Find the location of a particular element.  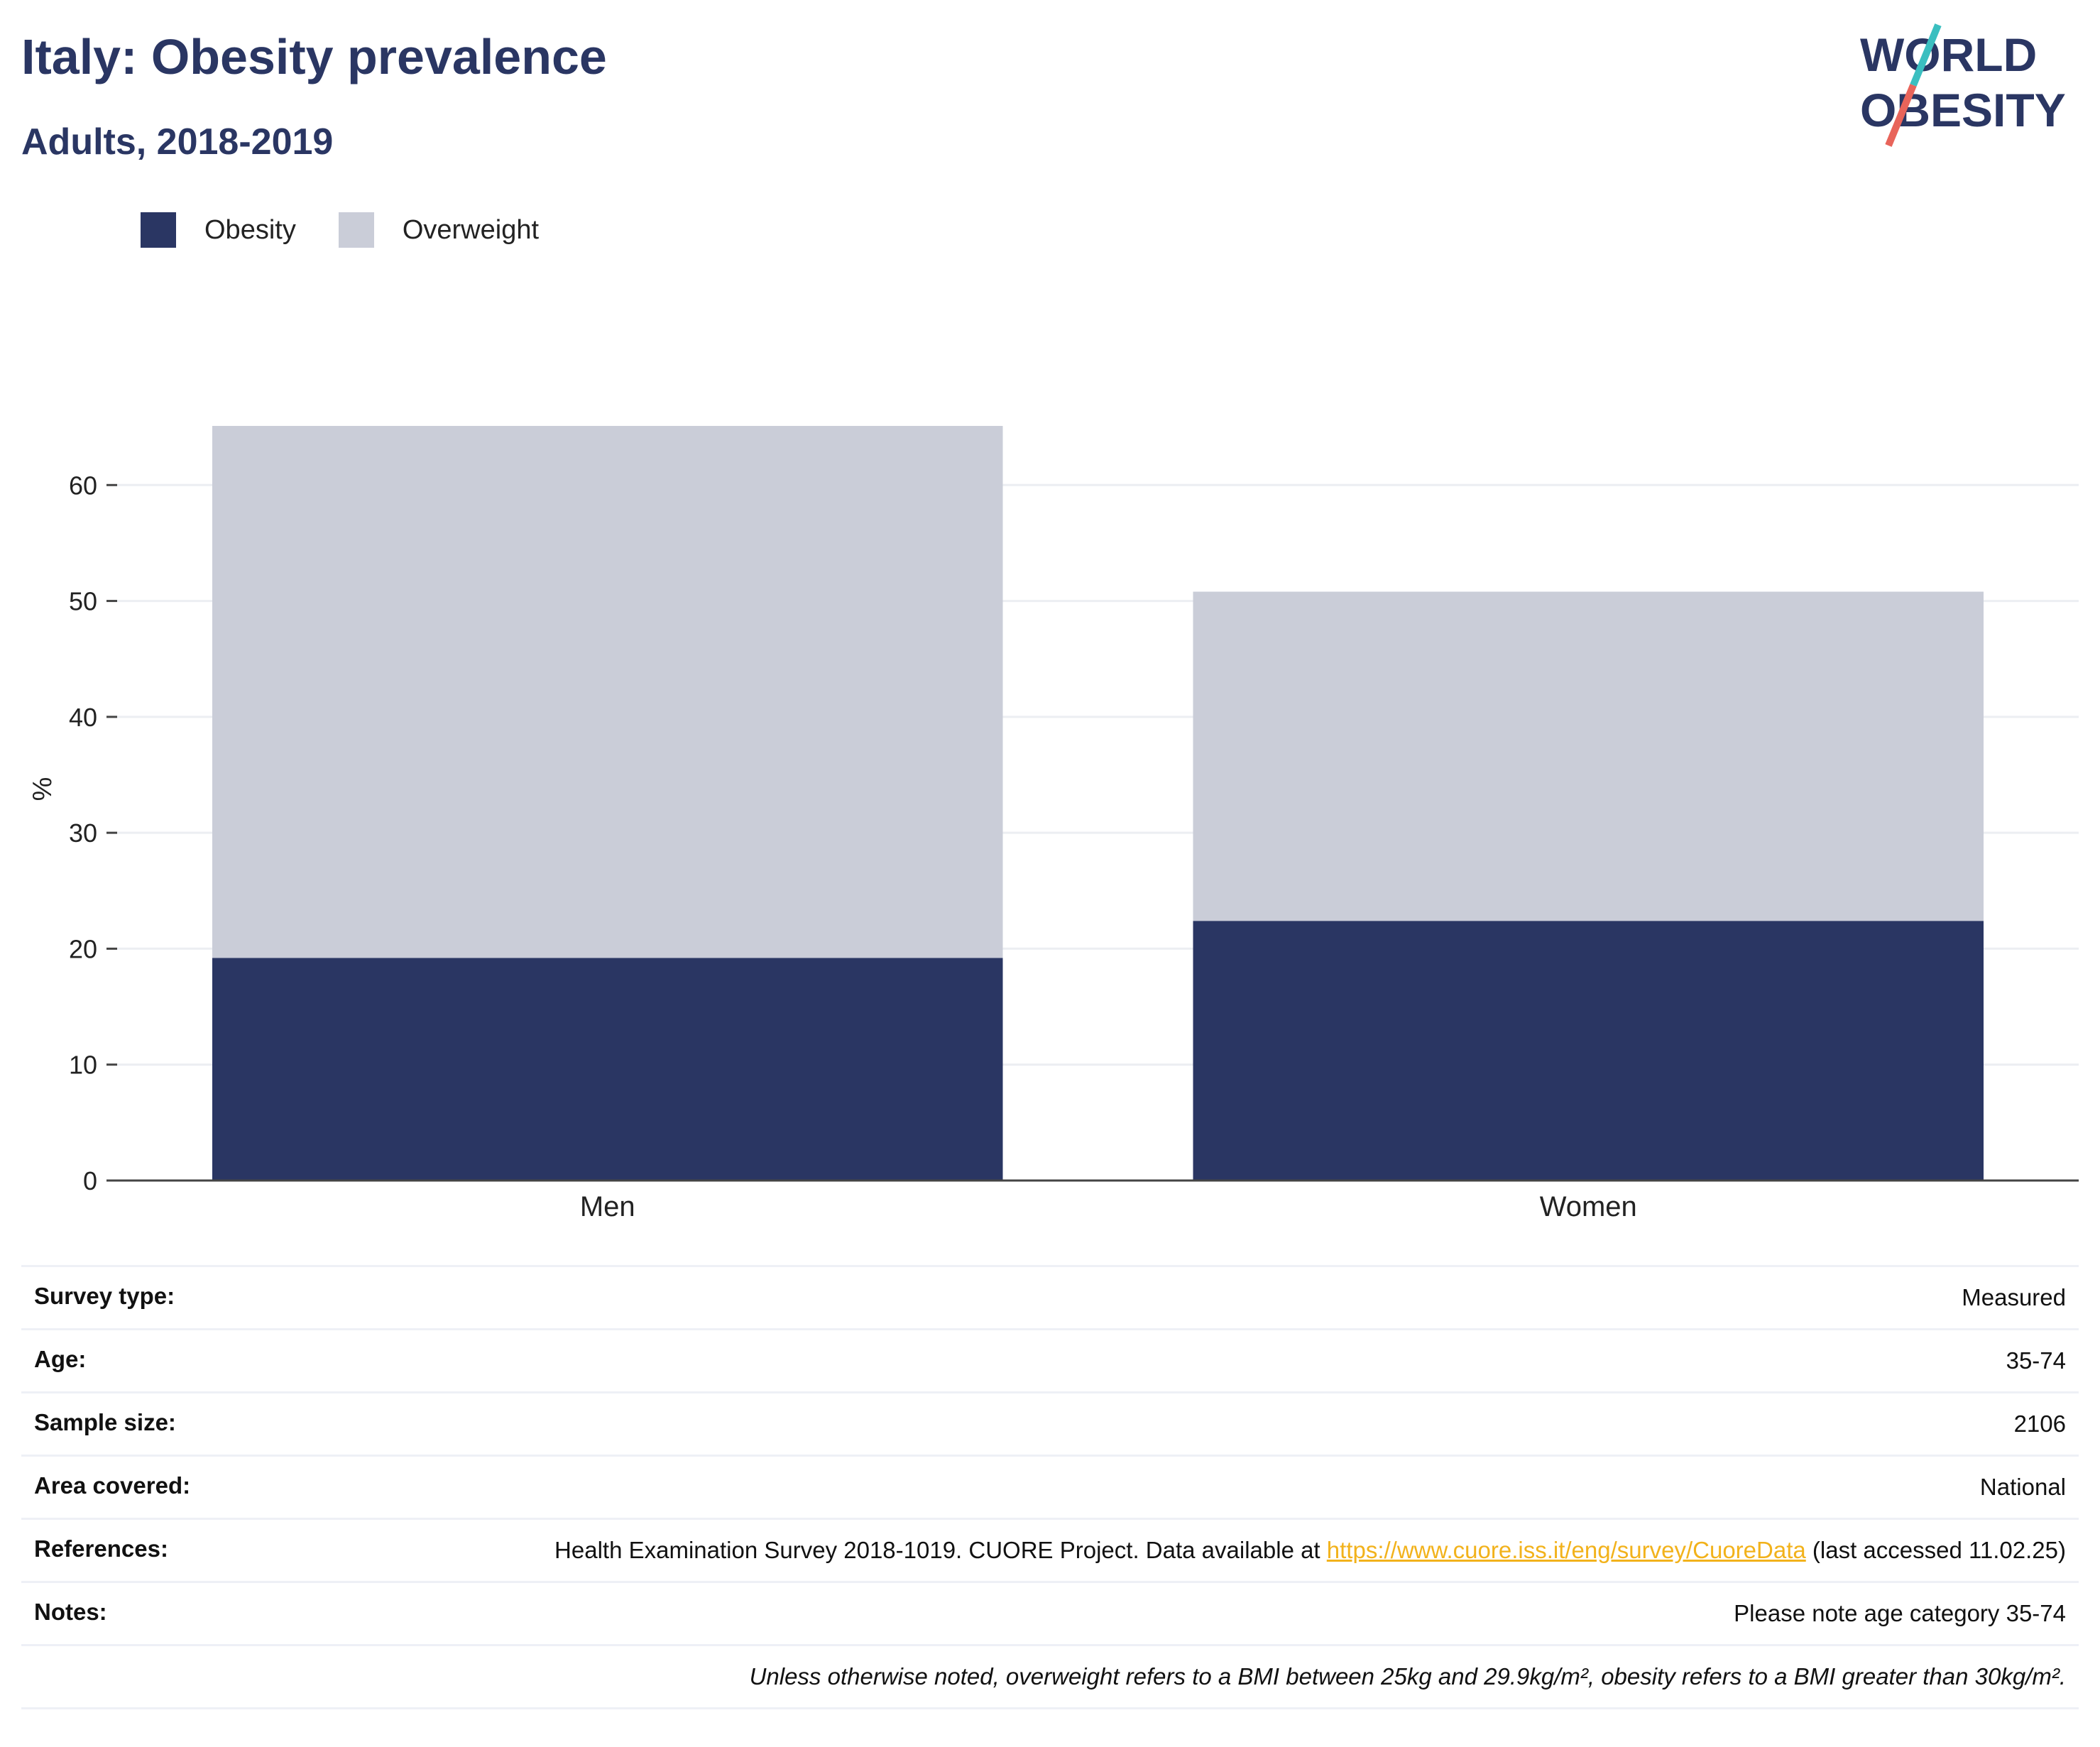

y-tick-label-30: 30 is located at coordinates (83, 833).